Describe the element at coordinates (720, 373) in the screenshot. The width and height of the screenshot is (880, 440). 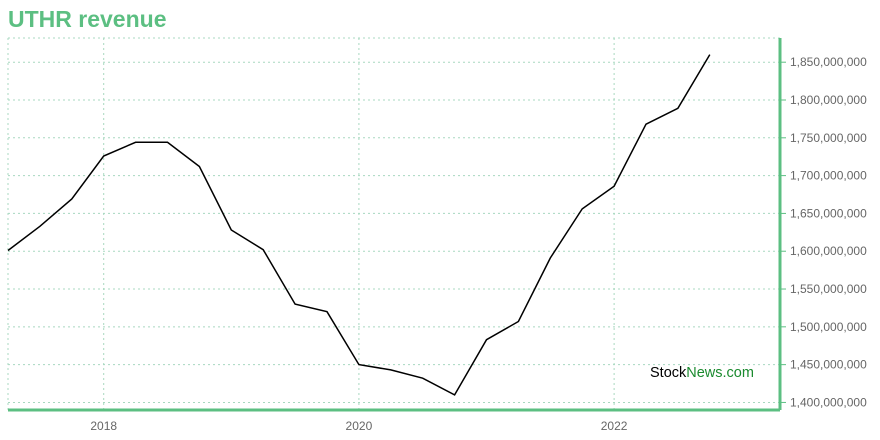
I see `watermark-news: News.com` at that location.